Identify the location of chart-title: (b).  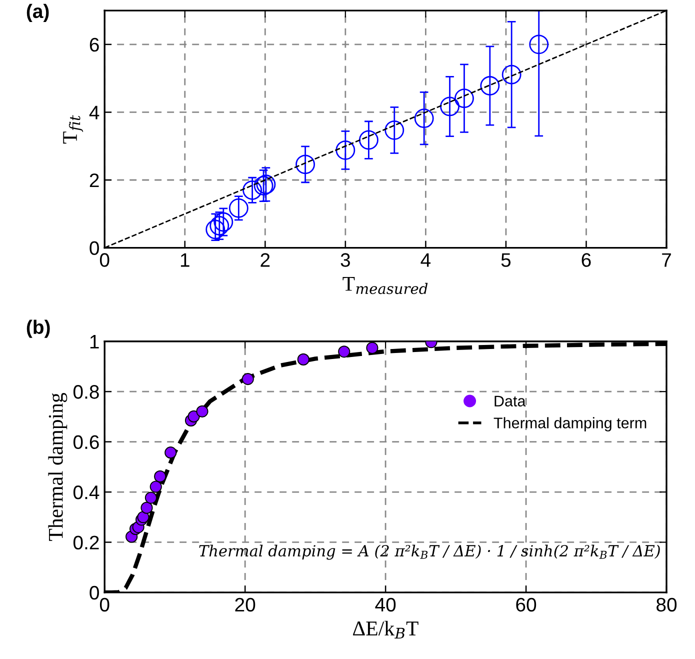
(38, 329).